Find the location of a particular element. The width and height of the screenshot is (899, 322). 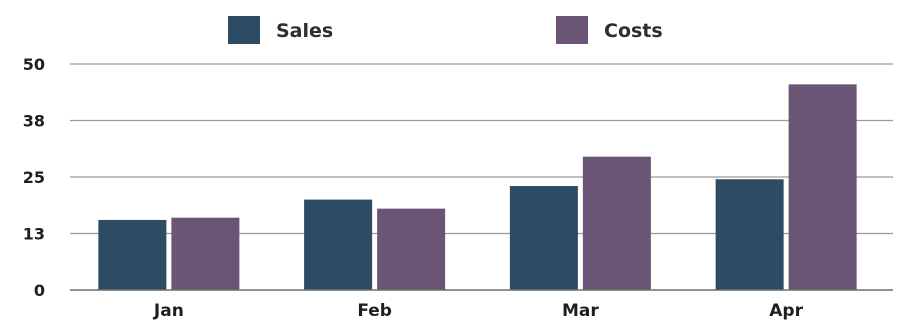

bar-sales-feb is located at coordinates (338, 244).